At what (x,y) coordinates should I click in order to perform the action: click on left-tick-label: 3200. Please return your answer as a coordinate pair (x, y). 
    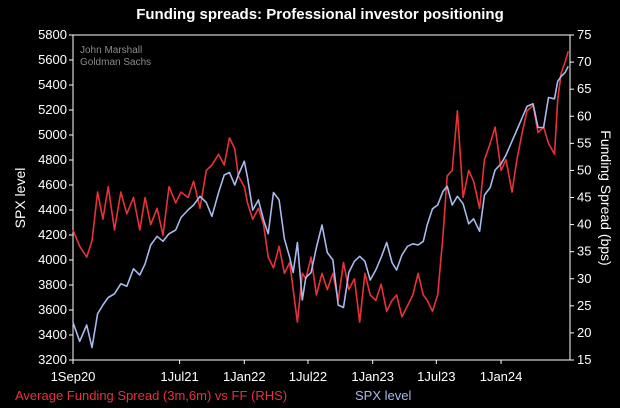
    Looking at the image, I should click on (52, 359).